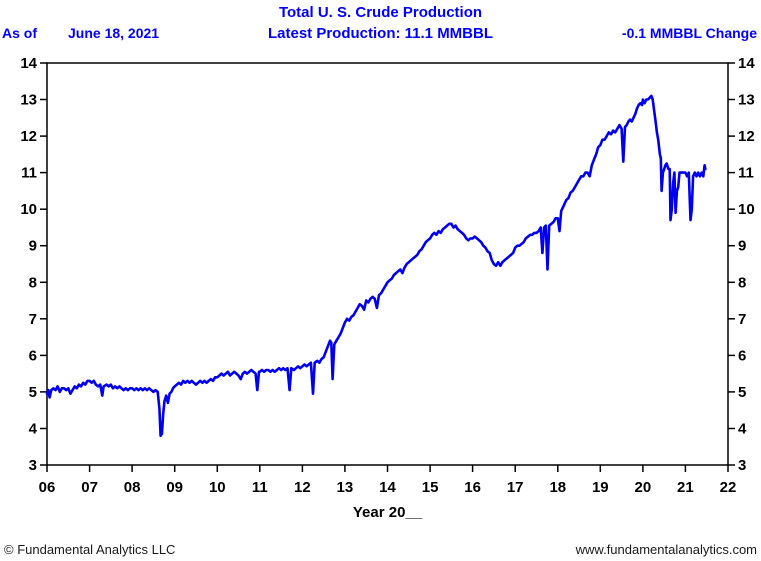 The width and height of the screenshot is (761, 561). I want to click on copyright-text: © Fundamental Analytics LLC, so click(90, 549).